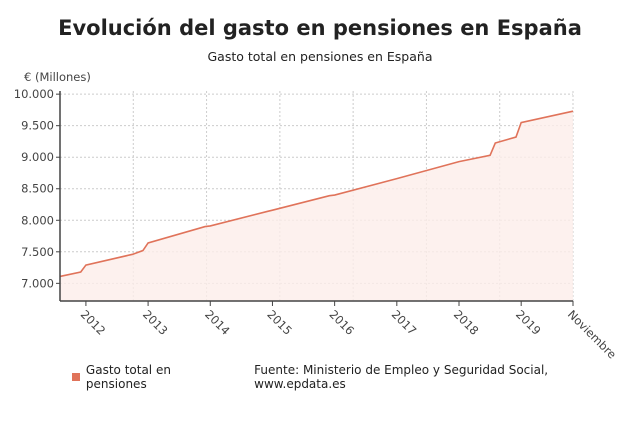 The height and width of the screenshot is (431, 640). Describe the element at coordinates (404, 322) in the screenshot. I see `x-tick-label: 2017` at that location.